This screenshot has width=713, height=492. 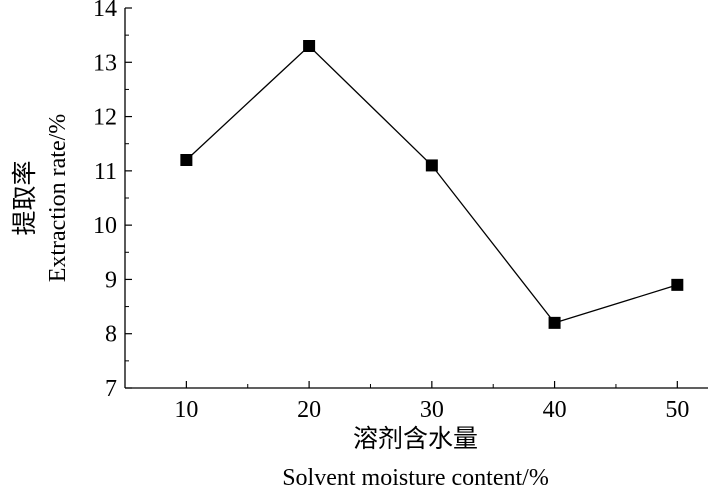 What do you see at coordinates (309, 410) in the screenshot?
I see `x-tick-label: 20` at bounding box center [309, 410].